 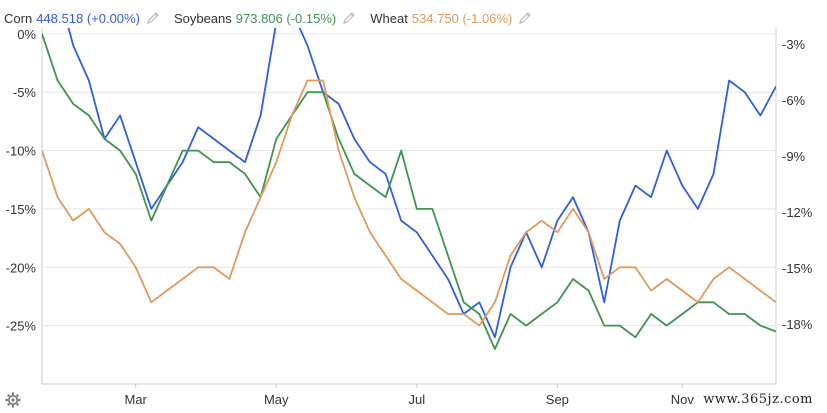 I want to click on y-tick-label-left: -10%, so click(x=21, y=151).